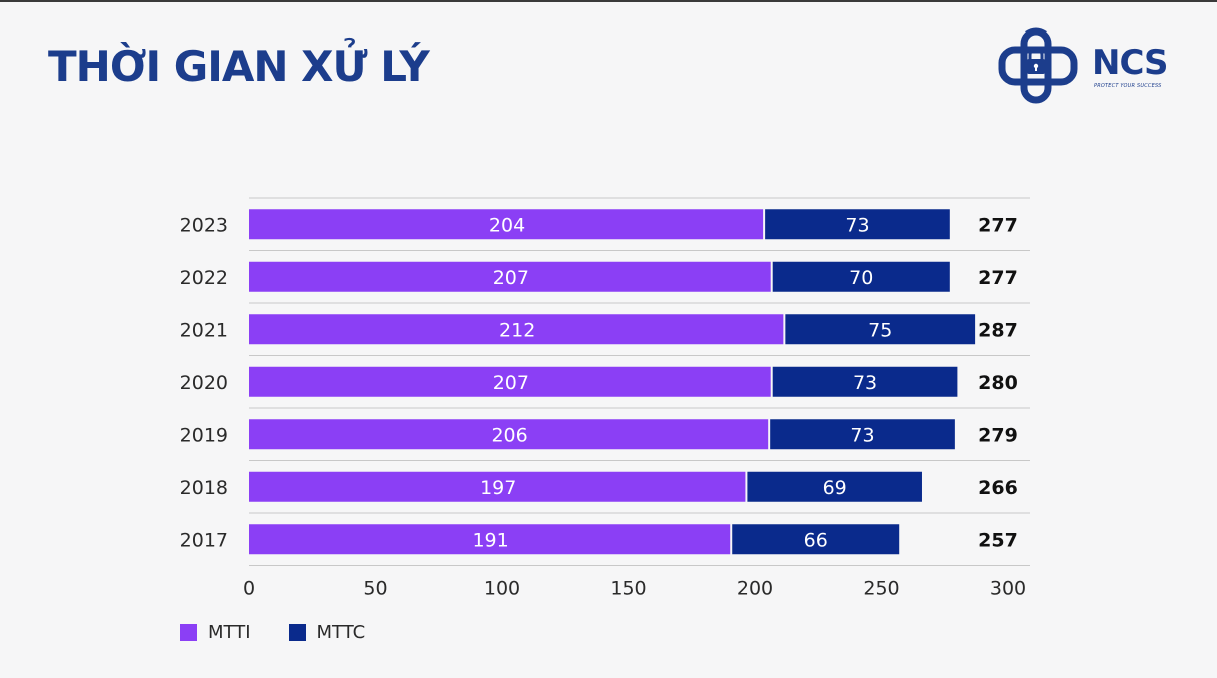 Image resolution: width=1217 pixels, height=678 pixels. Describe the element at coordinates (608, 1) in the screenshot. I see `top-rule` at that location.